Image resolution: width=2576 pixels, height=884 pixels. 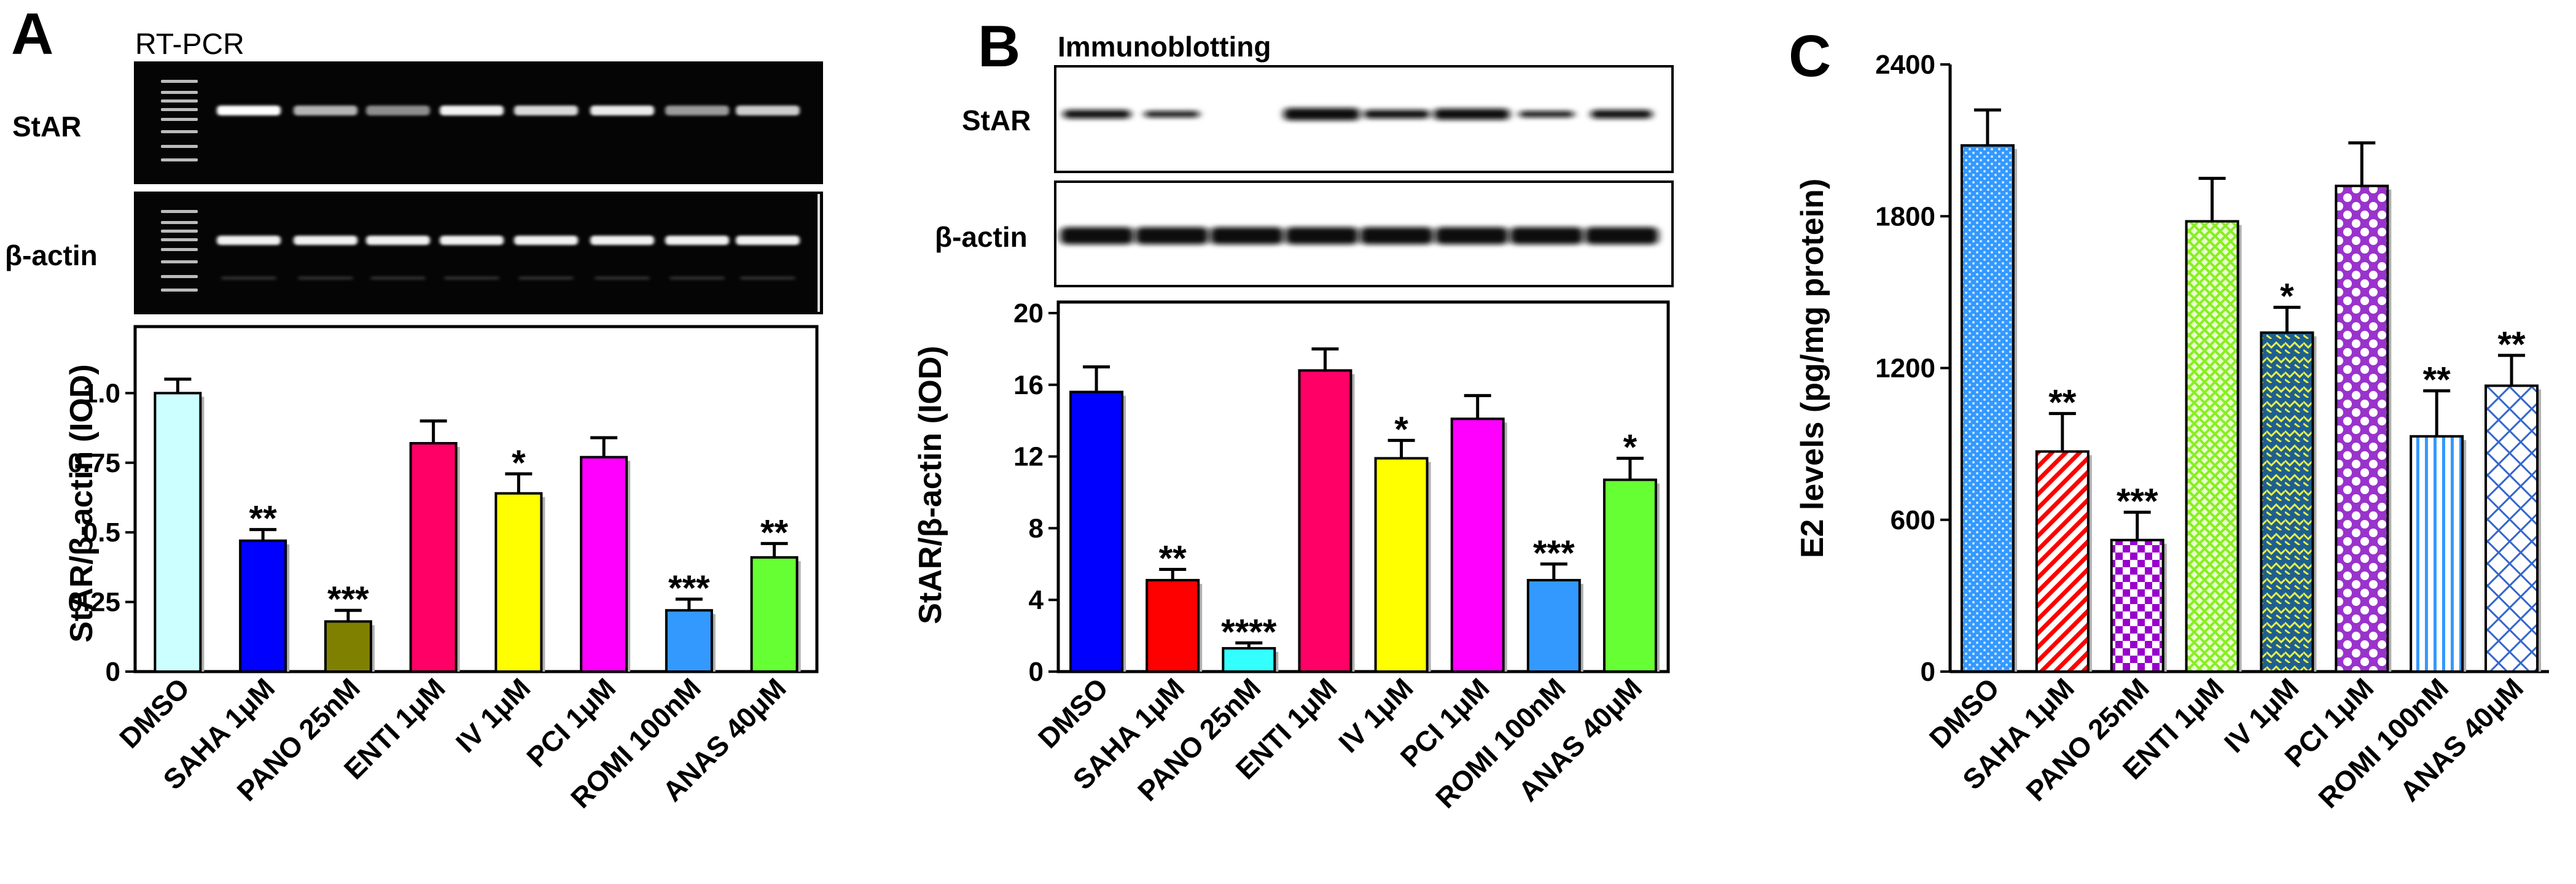 What do you see at coordinates (1036, 600) in the screenshot?
I see `y-tick-label: 4` at bounding box center [1036, 600].